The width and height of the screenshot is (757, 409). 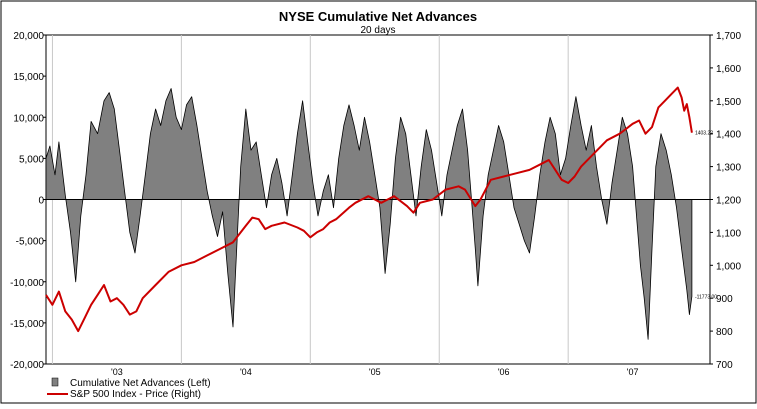 What do you see at coordinates (55, 382) in the screenshot?
I see `legend-swatch-net-advances` at bounding box center [55, 382].